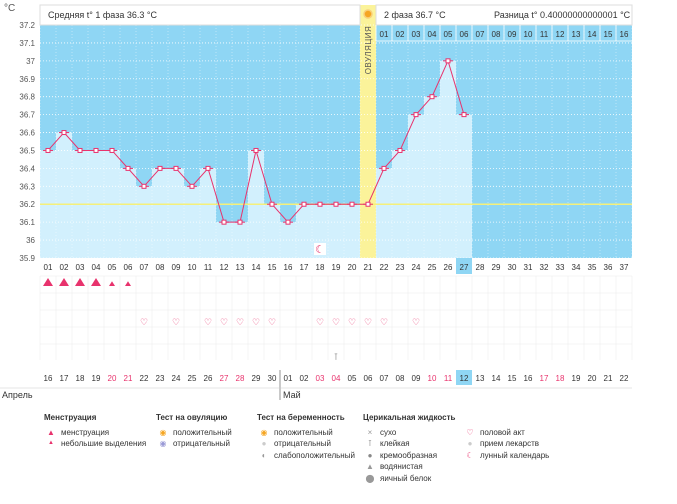 The height and width of the screenshot is (504, 677). What do you see at coordinates (352, 378) in the screenshot?
I see `calendar-date: 05` at bounding box center [352, 378].